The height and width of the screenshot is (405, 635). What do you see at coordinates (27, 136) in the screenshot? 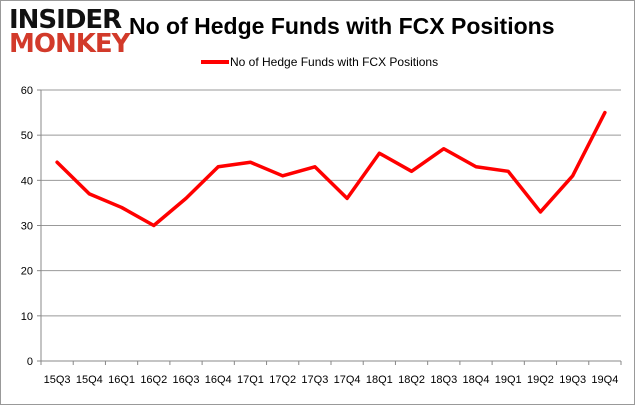
I see `y-tick-label: 50` at bounding box center [27, 136].